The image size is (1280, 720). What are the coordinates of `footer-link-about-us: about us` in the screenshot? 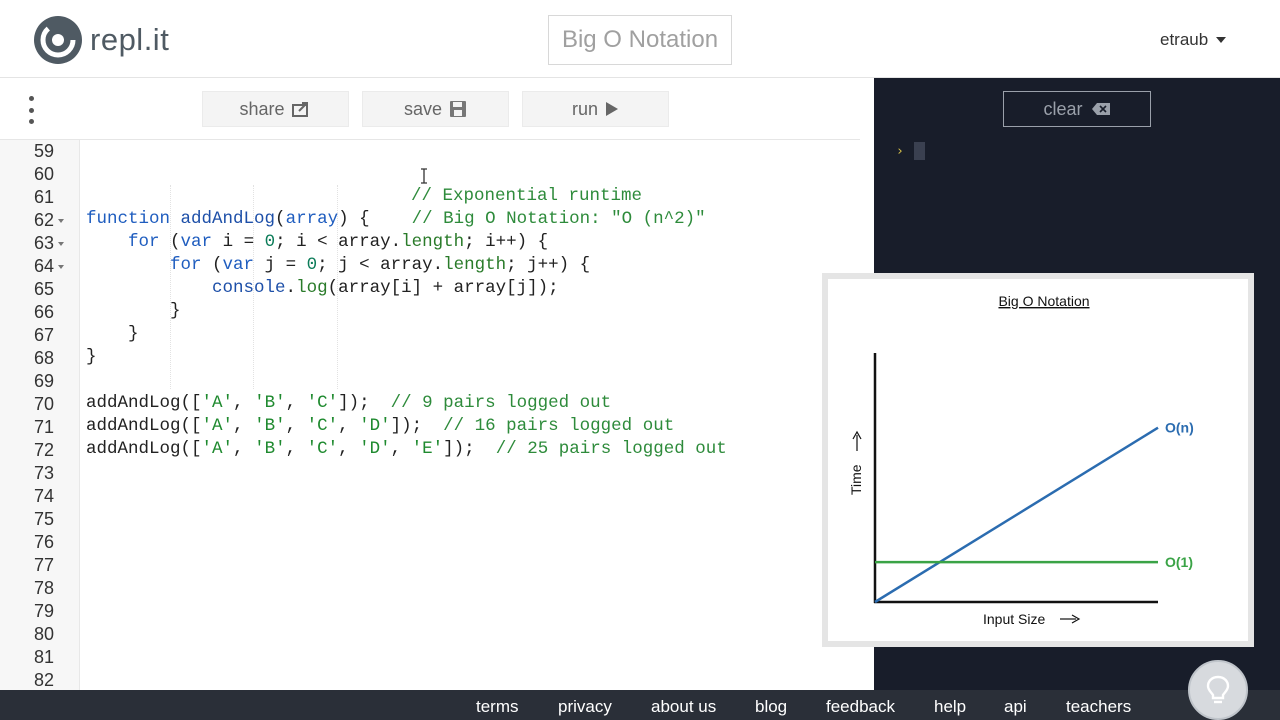 It's located at (684, 706).